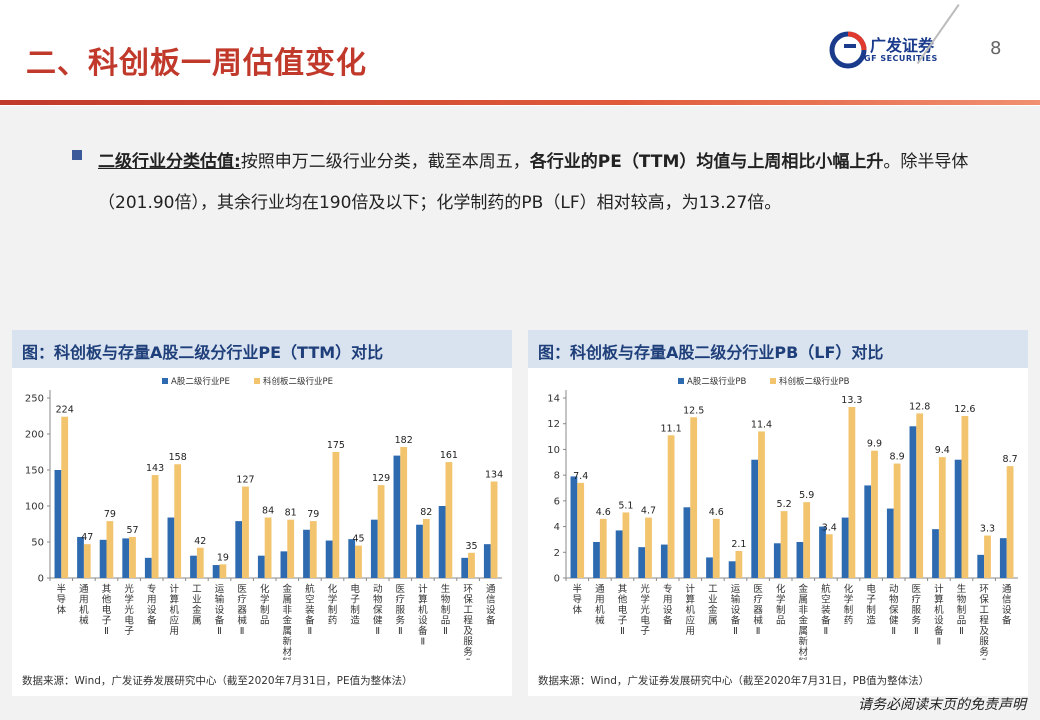  I want to click on legend-label: 科创板二级行业PB, so click(814, 381).